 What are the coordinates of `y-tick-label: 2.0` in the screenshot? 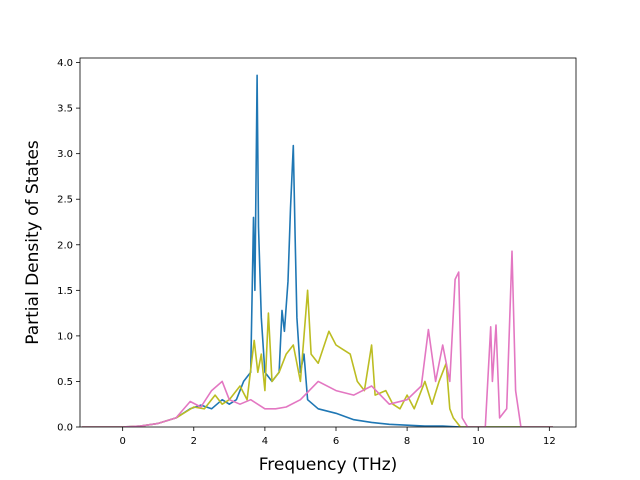 It's located at (65, 245).